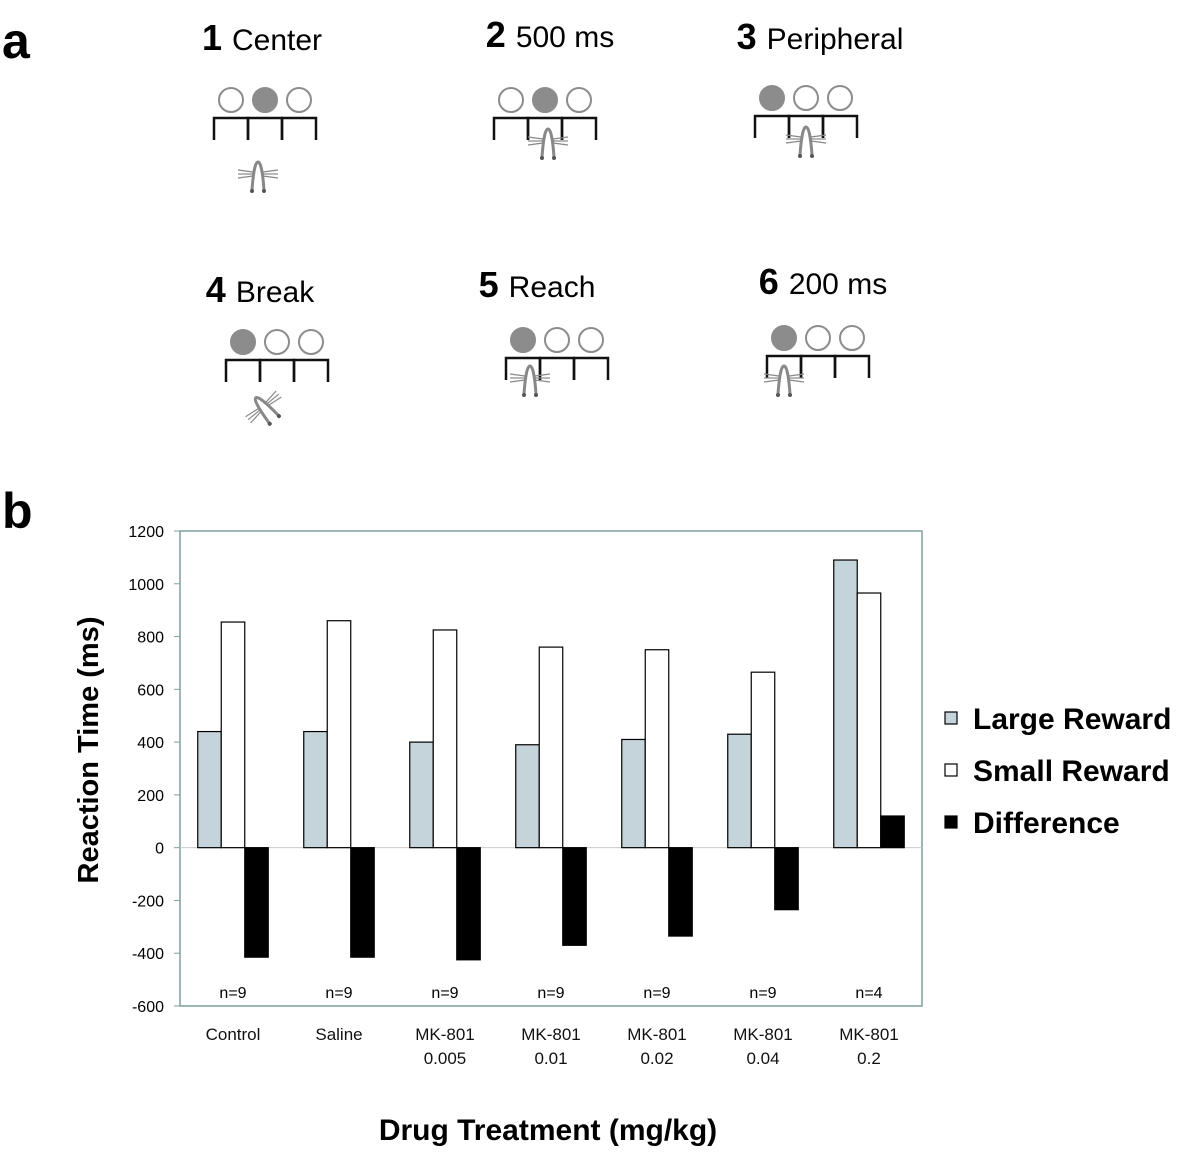  What do you see at coordinates (763, 1046) in the screenshot?
I see `x-tick-label: MK-801 0.04` at bounding box center [763, 1046].